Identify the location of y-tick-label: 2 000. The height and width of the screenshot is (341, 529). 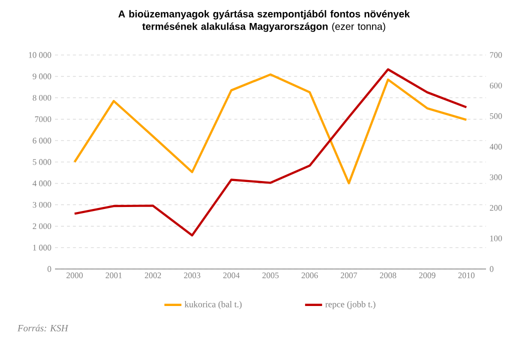
(42, 226).